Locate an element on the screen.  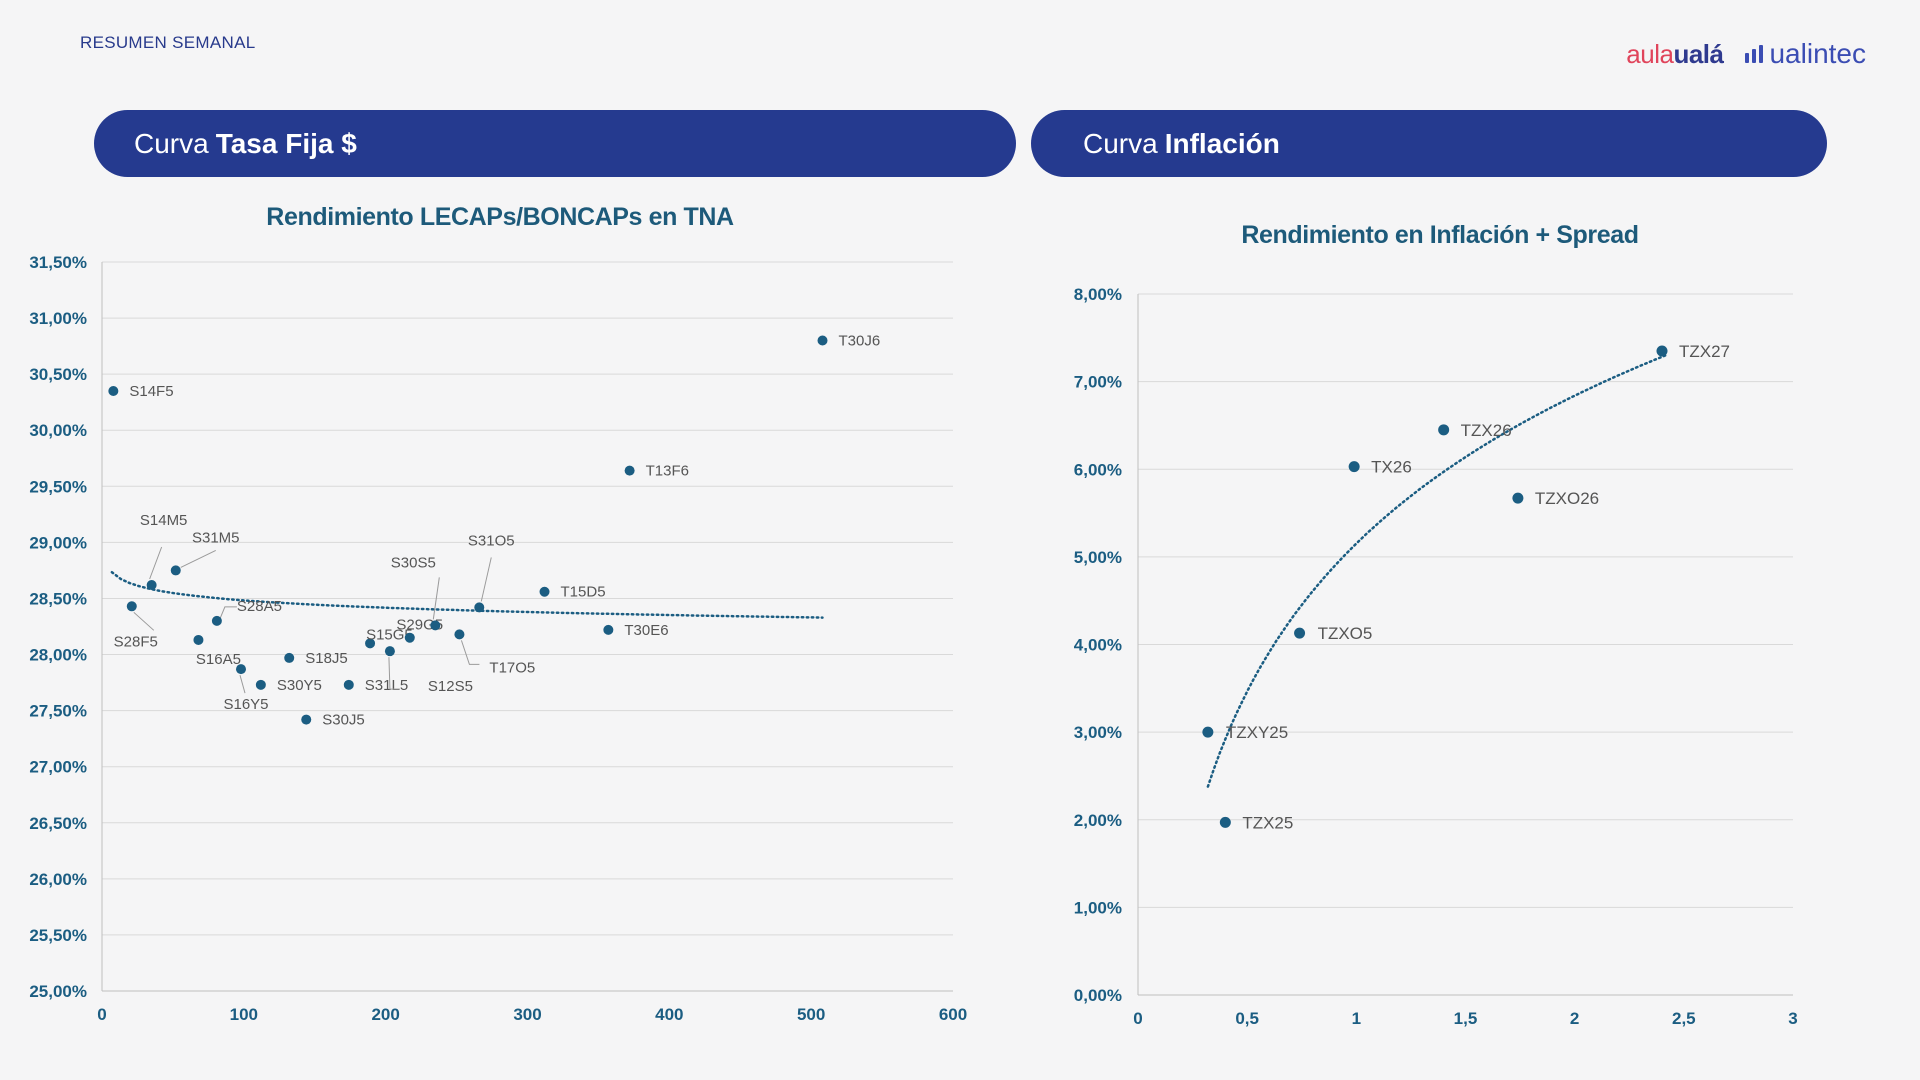
x-tick-label: 3 is located at coordinates (1792, 1018).